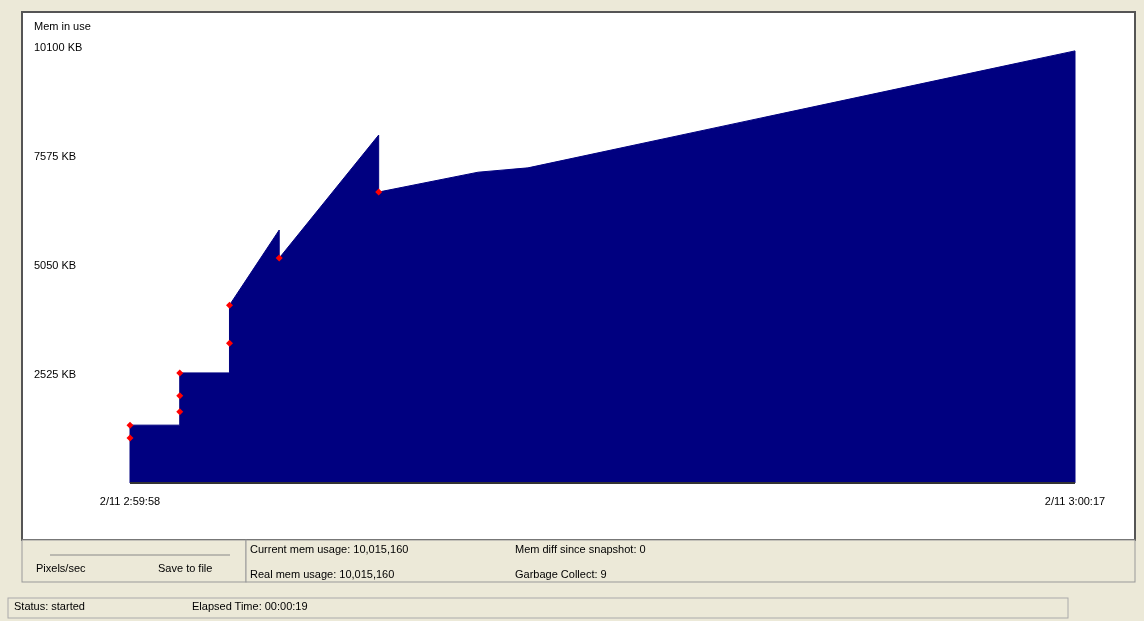 The image size is (1144, 621). Describe the element at coordinates (580, 549) in the screenshot. I see `text: Mem diff since snapshot: 0` at that location.